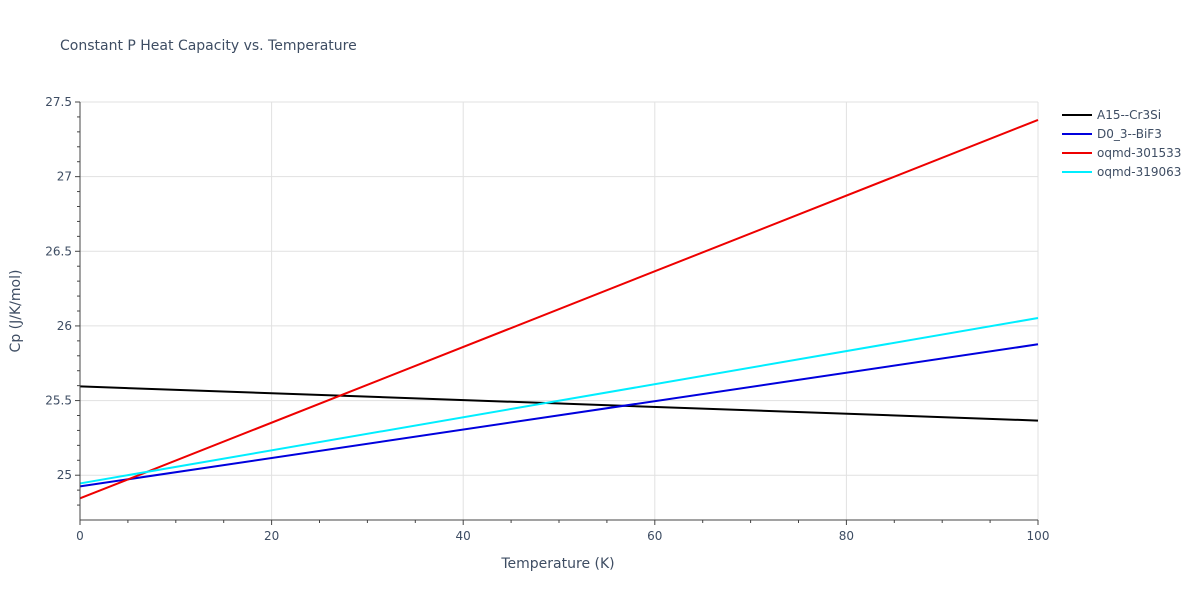  I want to click on x-tick-label: 60, so click(654, 536).